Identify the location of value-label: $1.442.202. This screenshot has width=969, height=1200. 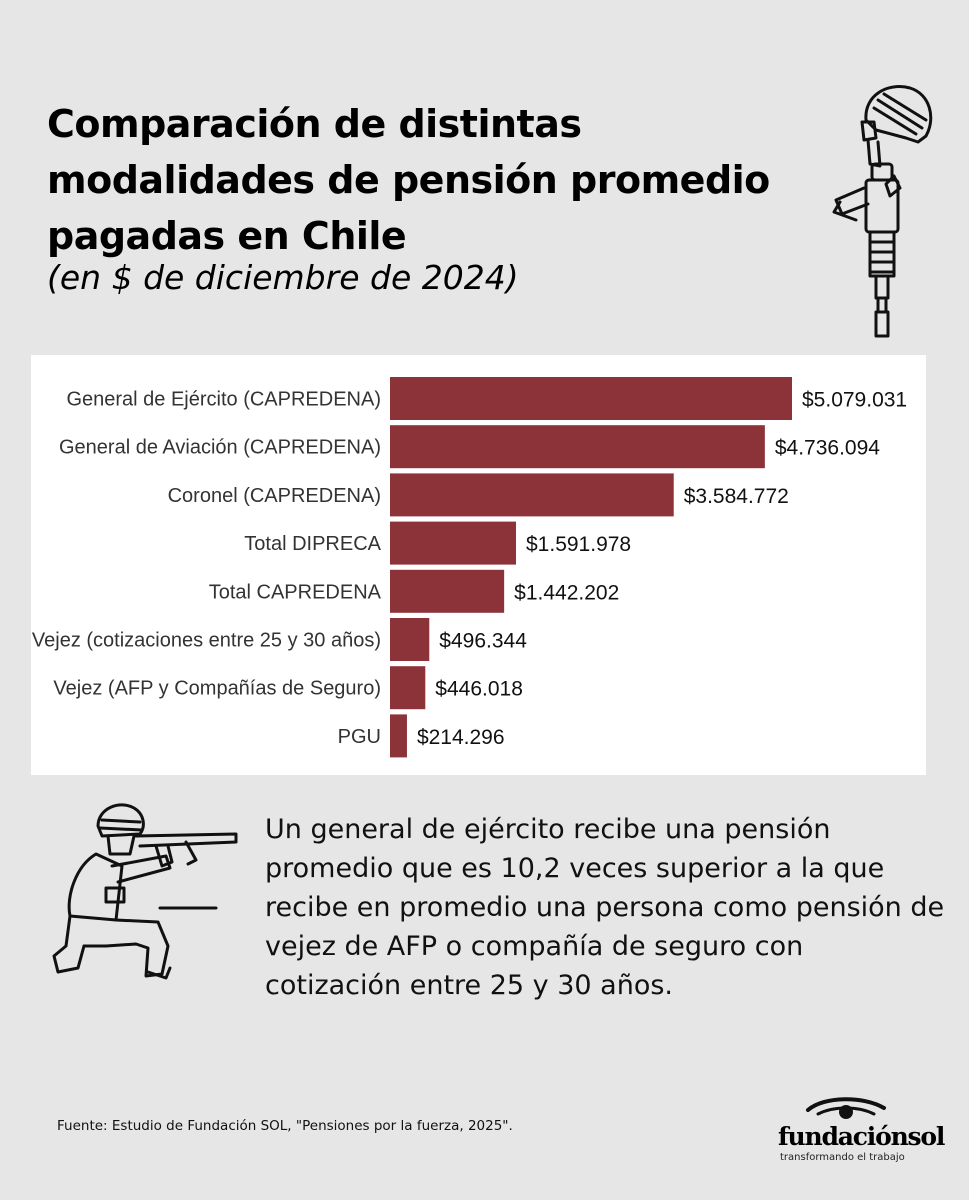
(566, 592).